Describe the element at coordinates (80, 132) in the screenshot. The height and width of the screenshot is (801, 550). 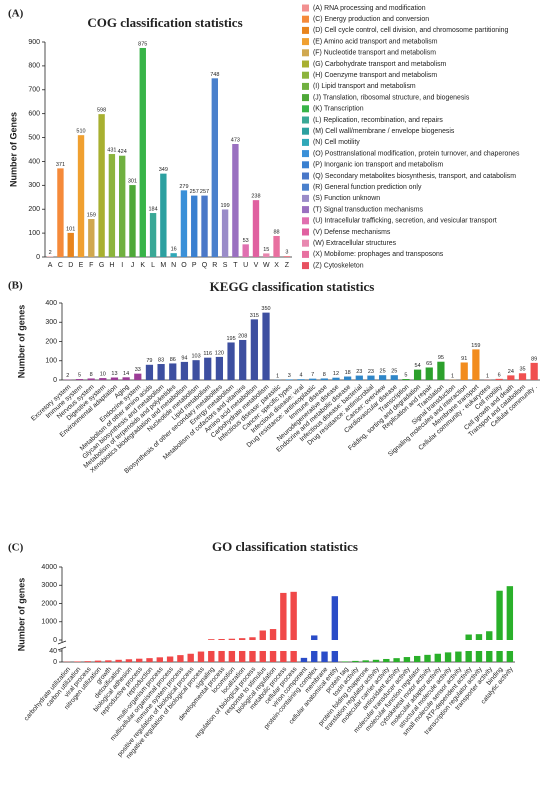
I see `value-label: 510` at that location.